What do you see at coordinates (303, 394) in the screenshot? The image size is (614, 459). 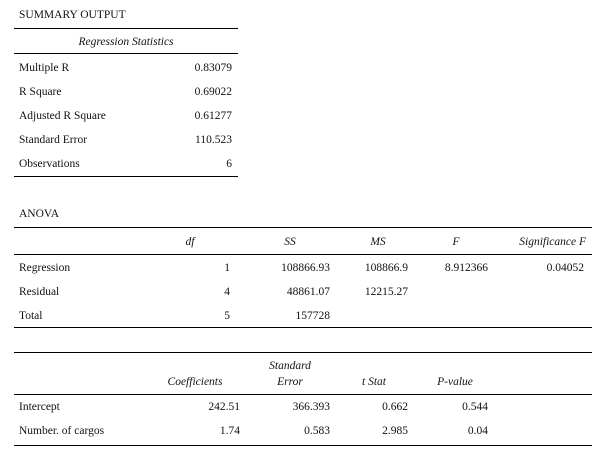 I see `coef-header-rule` at bounding box center [303, 394].